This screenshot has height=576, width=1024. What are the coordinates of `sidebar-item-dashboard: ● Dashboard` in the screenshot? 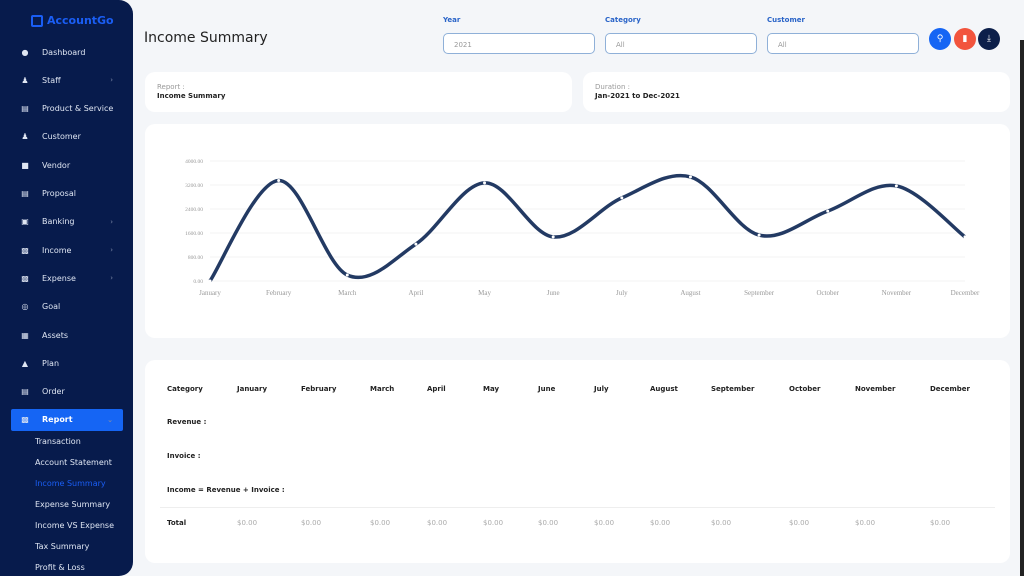 It's located at (67, 52).